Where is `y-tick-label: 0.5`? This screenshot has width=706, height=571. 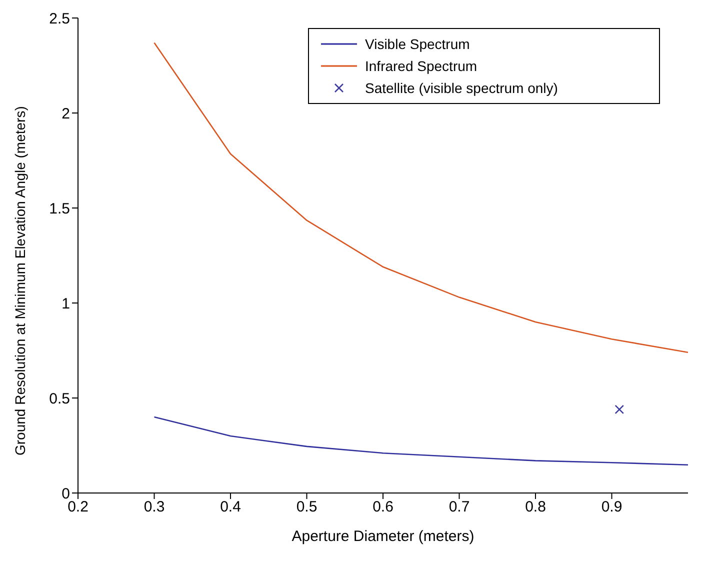 y-tick-label: 0.5 is located at coordinates (59, 399).